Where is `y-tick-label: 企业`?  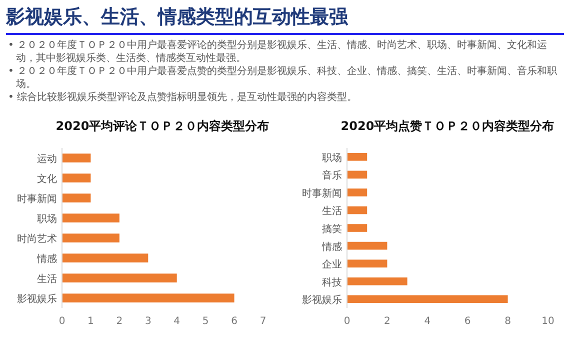 y-tick-label: 企业 is located at coordinates (332, 264).